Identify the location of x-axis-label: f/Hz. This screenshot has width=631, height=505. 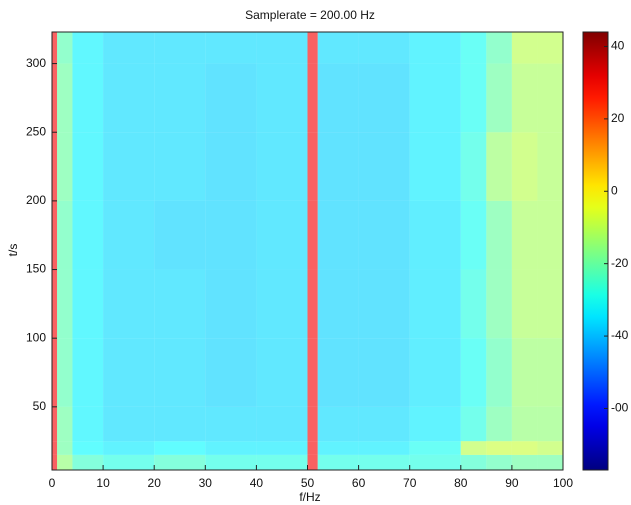
(309, 497).